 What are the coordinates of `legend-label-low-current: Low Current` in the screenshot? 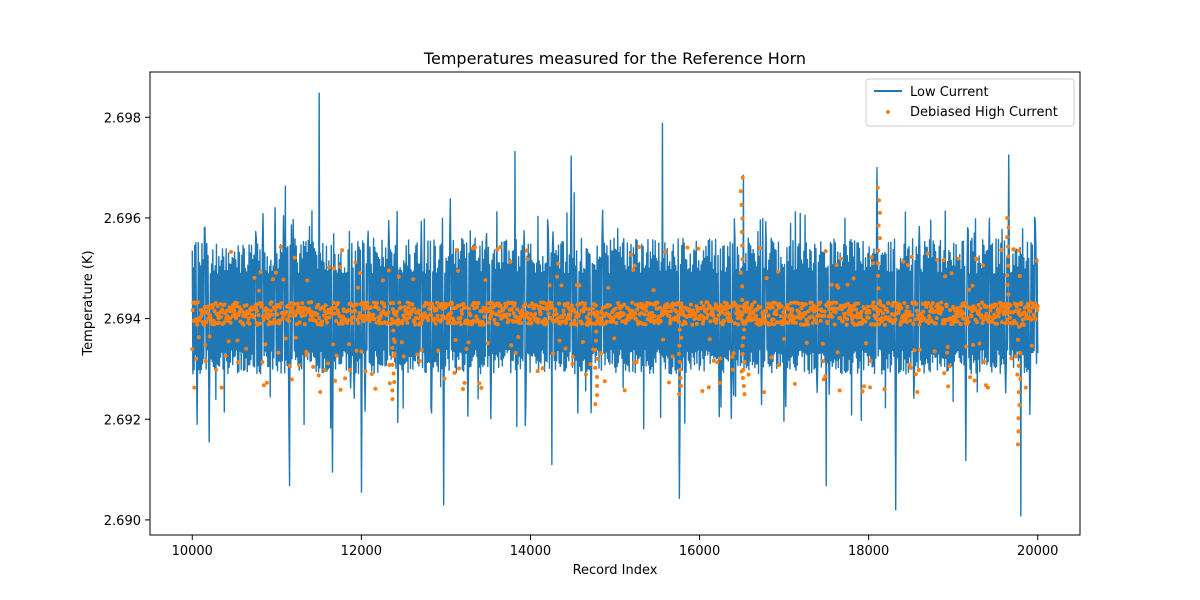 It's located at (949, 92).